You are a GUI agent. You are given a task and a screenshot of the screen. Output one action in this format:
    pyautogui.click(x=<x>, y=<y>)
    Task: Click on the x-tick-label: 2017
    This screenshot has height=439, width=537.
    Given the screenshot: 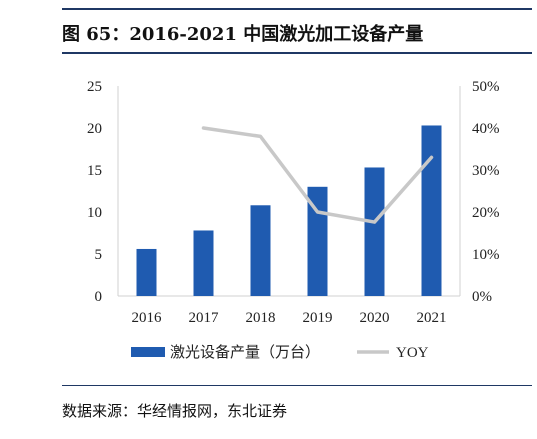 What is the action you would take?
    pyautogui.click(x=204, y=318)
    